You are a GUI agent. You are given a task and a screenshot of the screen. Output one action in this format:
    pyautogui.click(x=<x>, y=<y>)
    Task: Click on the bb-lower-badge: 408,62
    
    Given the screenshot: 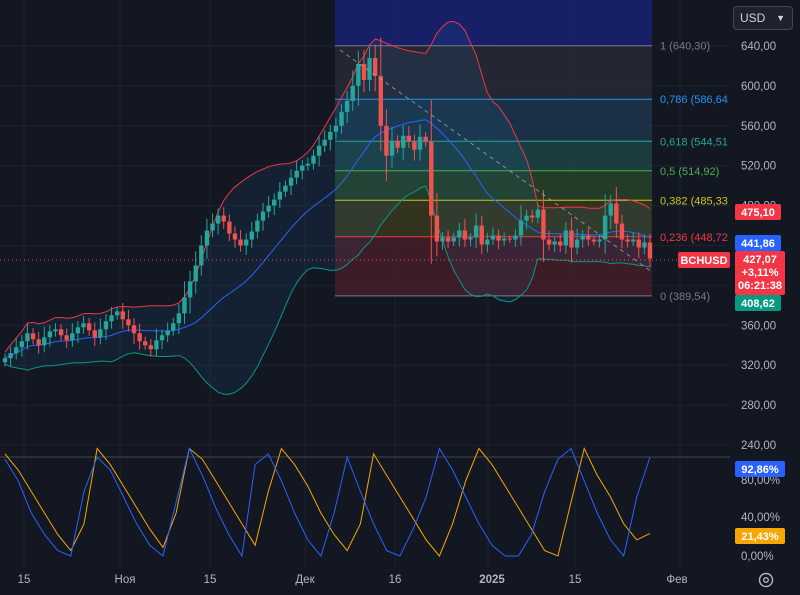 What is the action you would take?
    pyautogui.click(x=758, y=303)
    